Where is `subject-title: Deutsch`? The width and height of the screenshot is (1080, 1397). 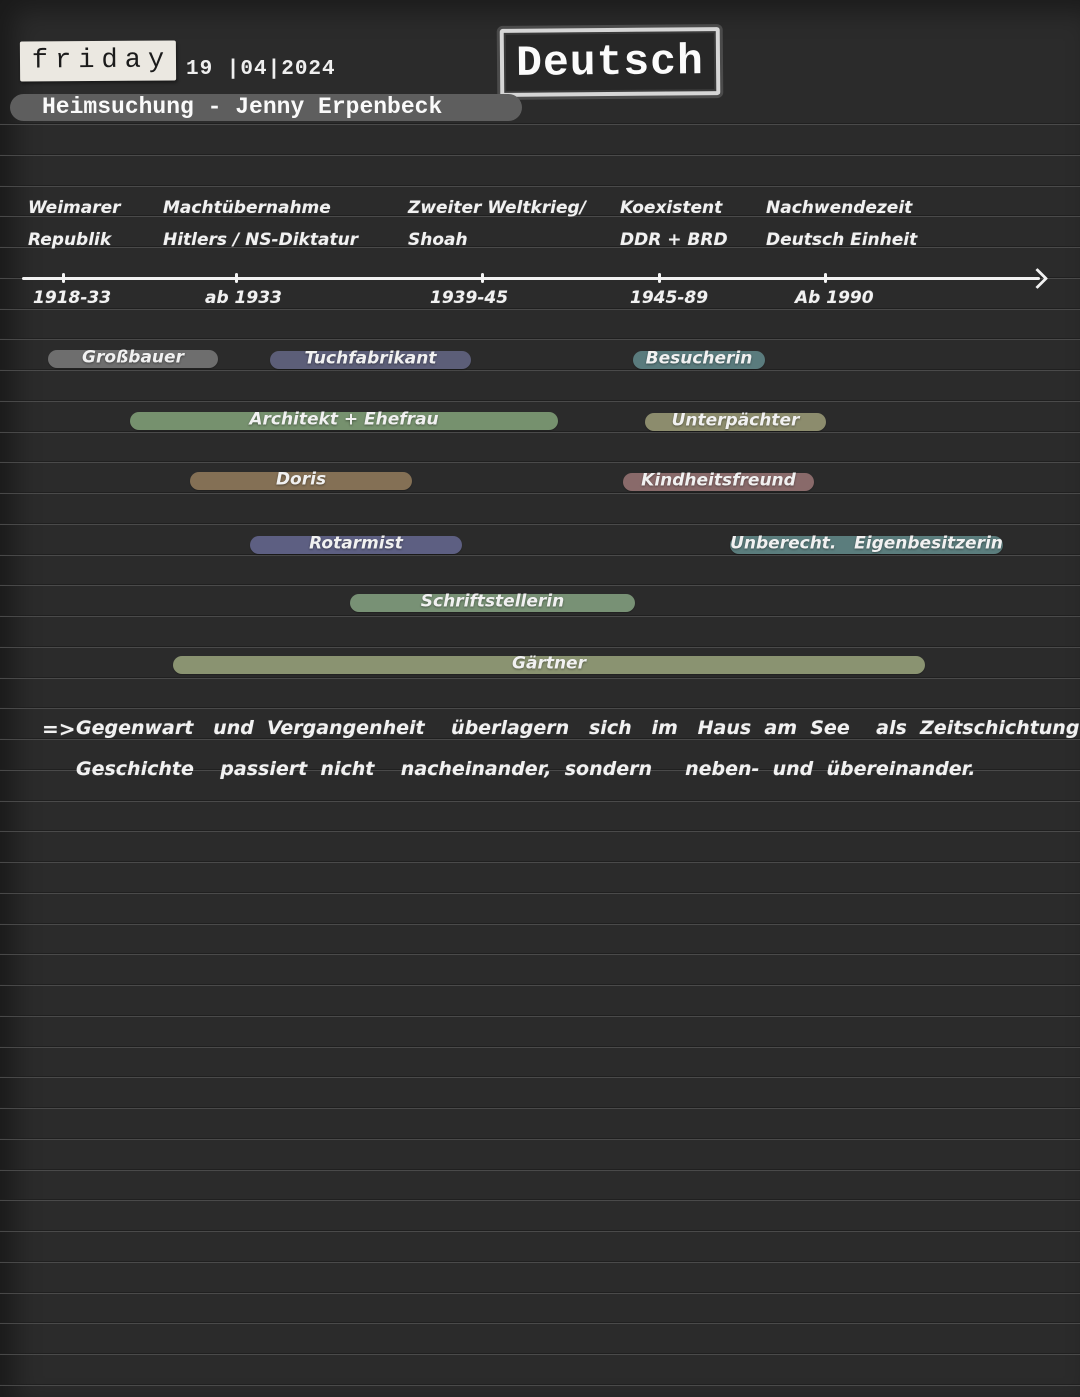 subject-title: Deutsch is located at coordinates (610, 62).